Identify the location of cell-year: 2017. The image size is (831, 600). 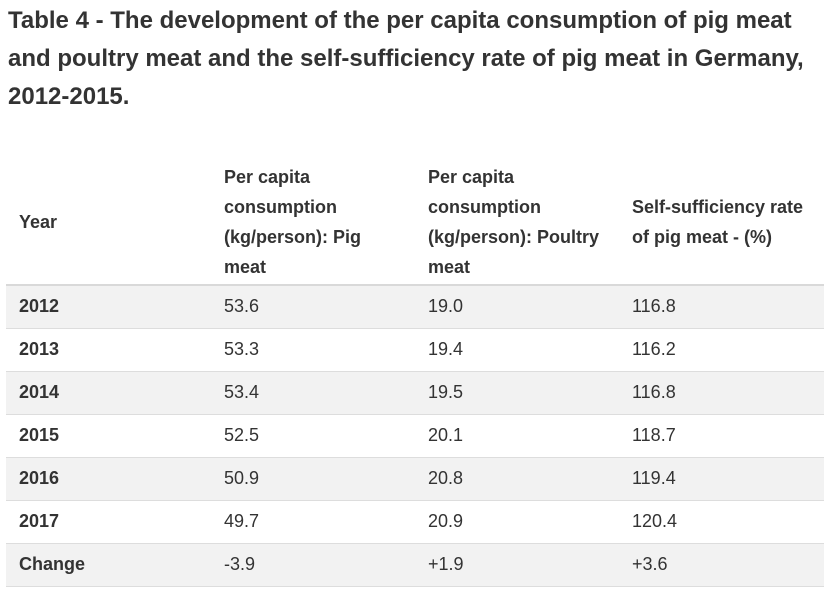
(108, 522).